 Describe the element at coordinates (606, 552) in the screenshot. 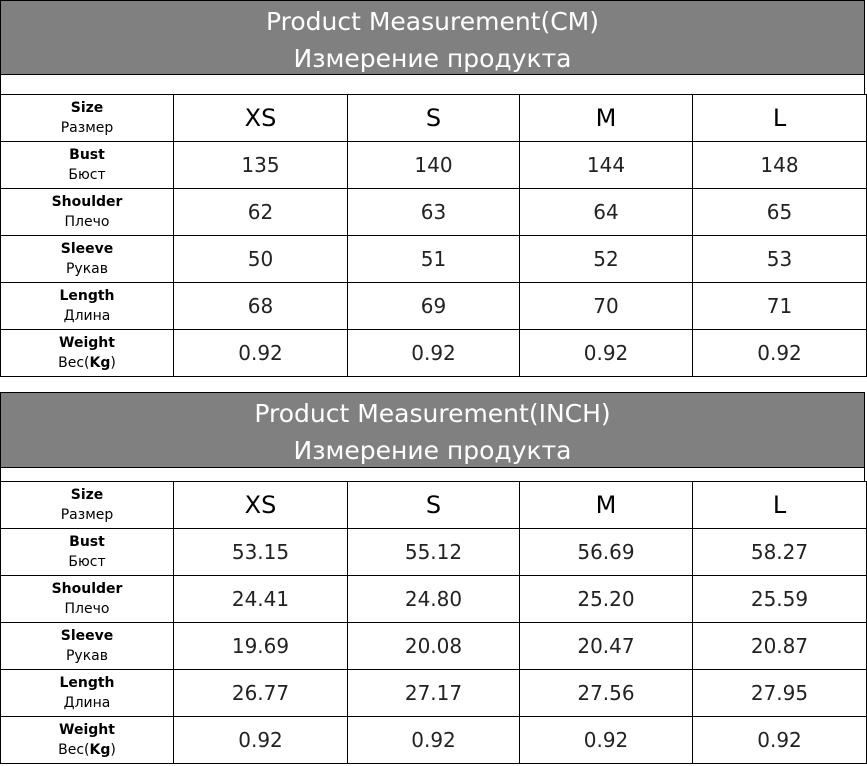

I see `value-cell: 56.69` at that location.